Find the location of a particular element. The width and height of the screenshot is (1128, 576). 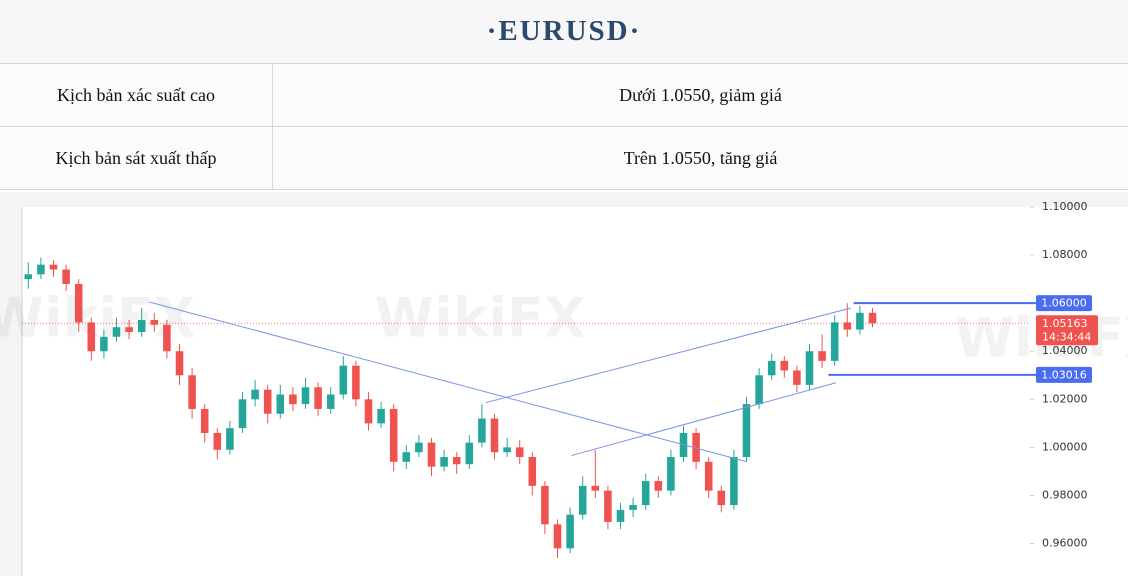

level-label: 1.06000 is located at coordinates (1064, 303).